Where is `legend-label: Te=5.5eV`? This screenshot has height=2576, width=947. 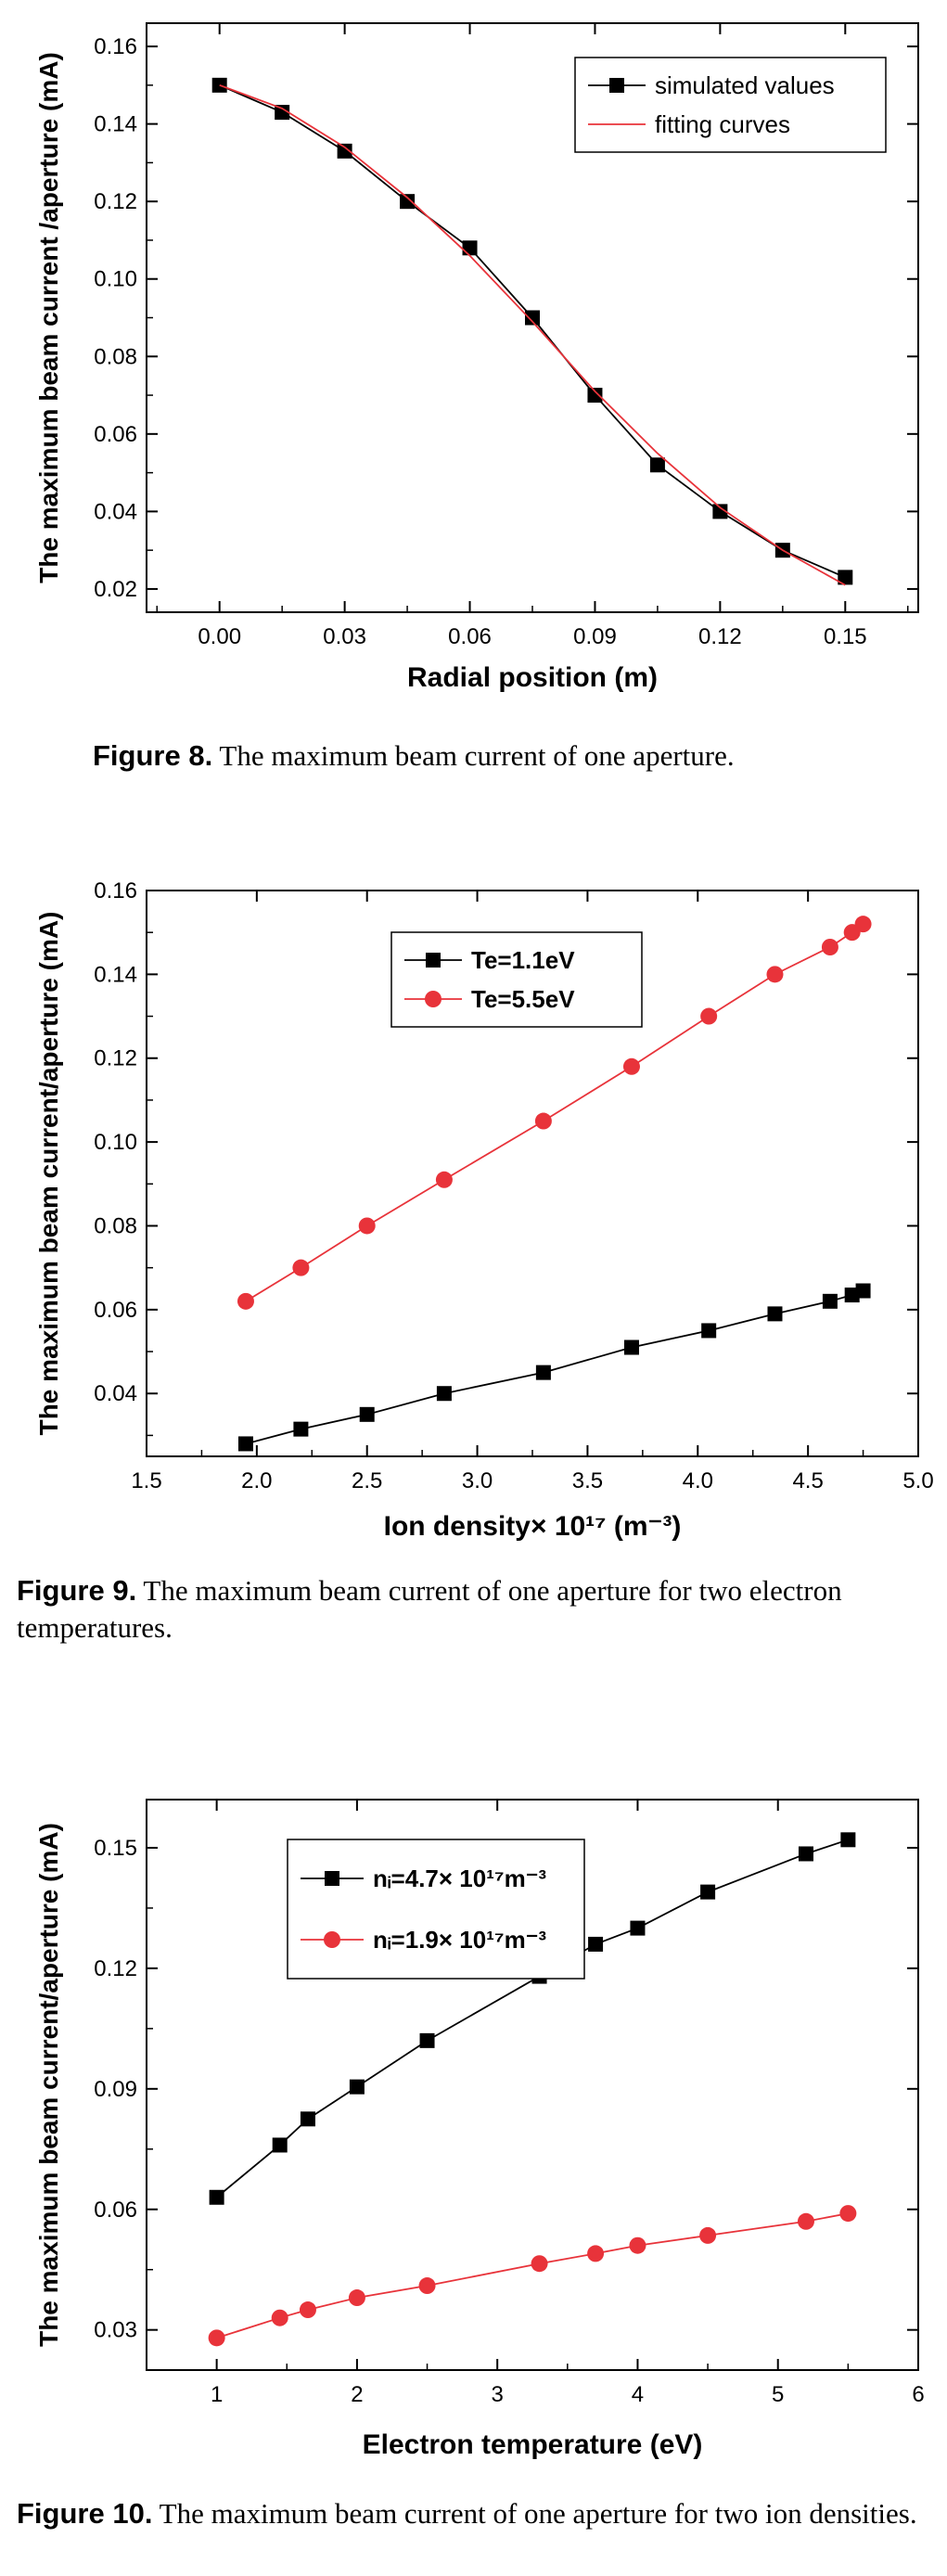
legend-label: Te=5.5eV is located at coordinates (523, 999).